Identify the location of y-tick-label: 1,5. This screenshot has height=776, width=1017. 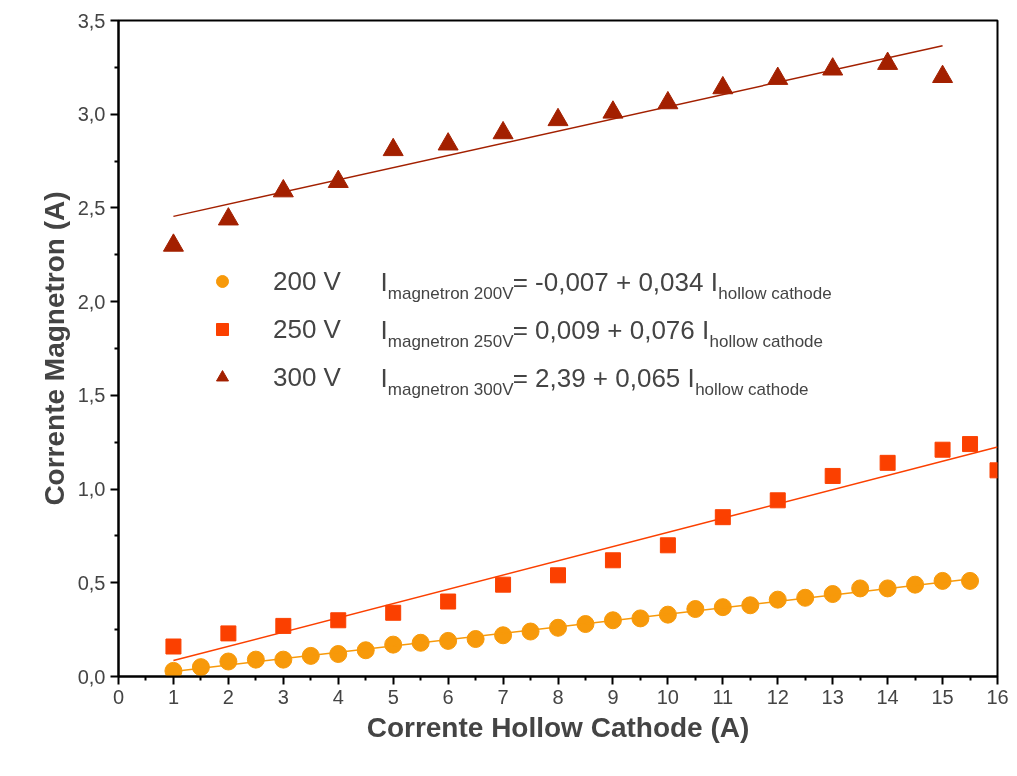
(91, 395).